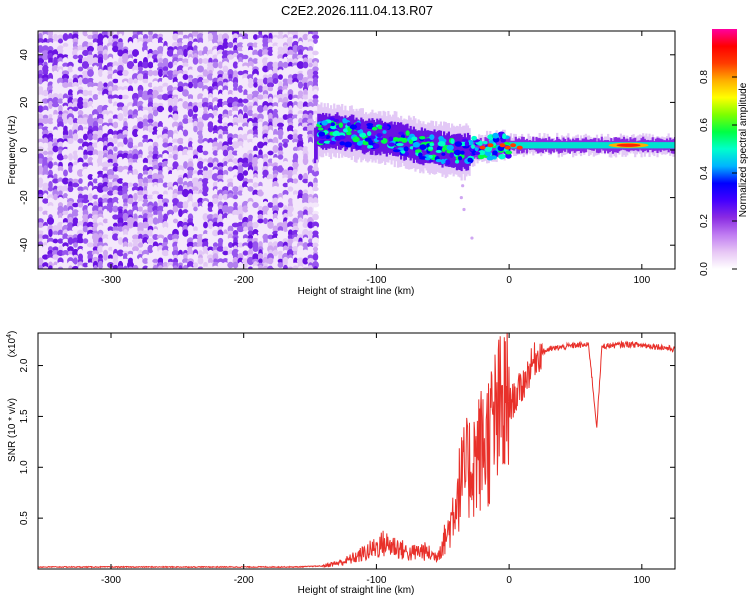 This screenshot has width=750, height=600. What do you see at coordinates (24, 518) in the screenshot?
I see `snr-y-tick-label: 0.5` at bounding box center [24, 518].